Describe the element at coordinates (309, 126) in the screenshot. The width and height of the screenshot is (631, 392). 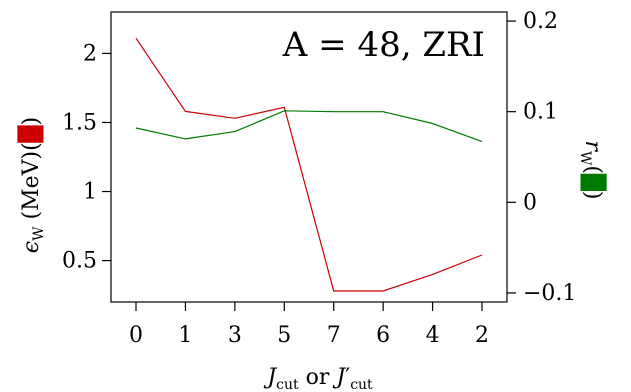
I see `series-line-rw` at that location.